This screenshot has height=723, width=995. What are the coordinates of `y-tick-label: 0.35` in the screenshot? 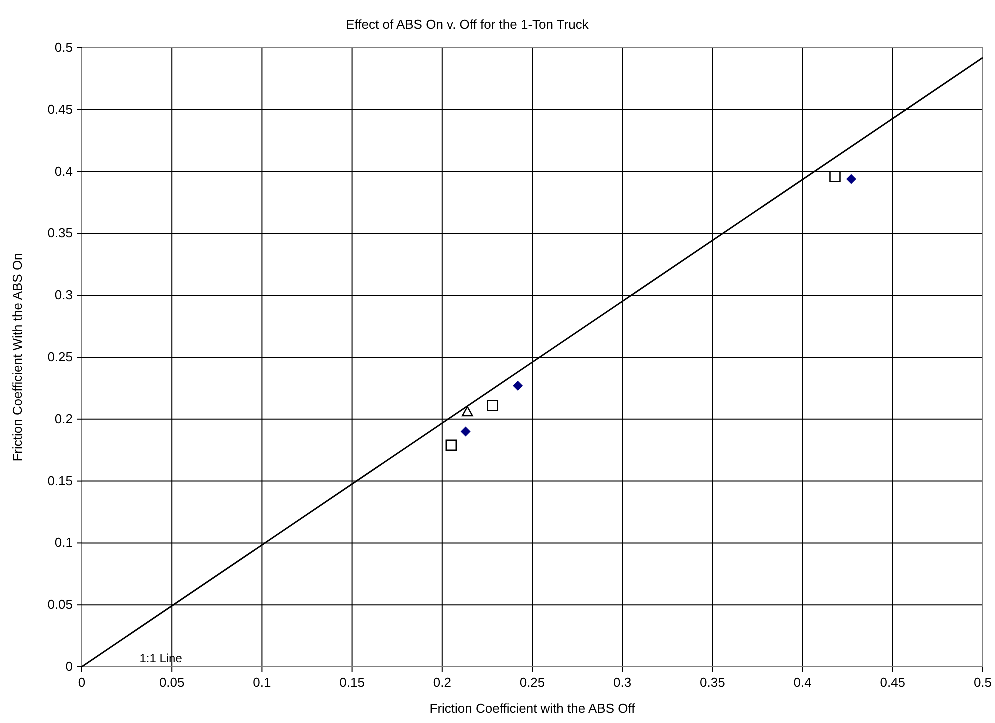 It's located at (60, 233).